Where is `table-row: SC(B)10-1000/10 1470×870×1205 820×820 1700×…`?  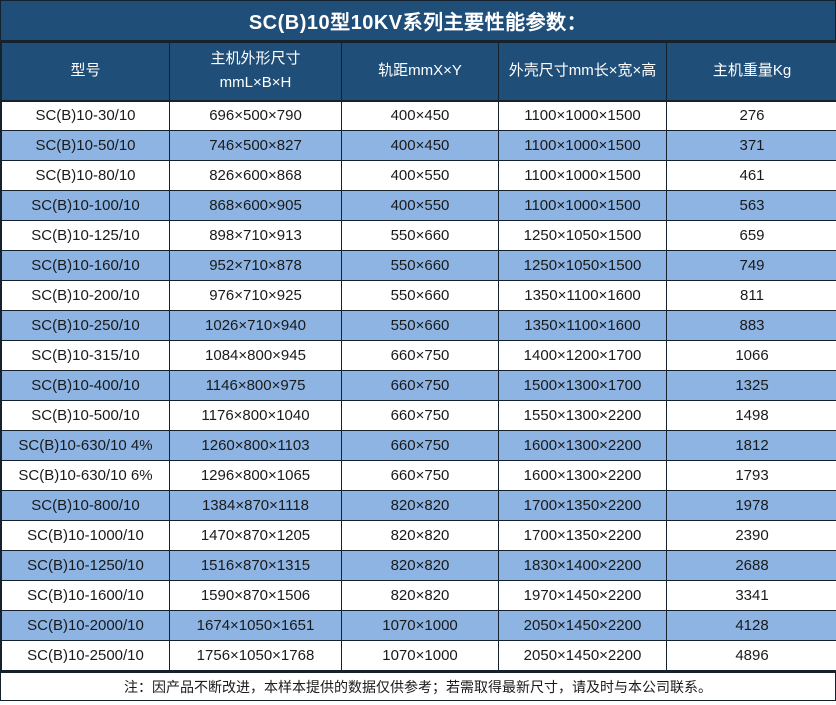
table-row: SC(B)10-1000/10 1470×870×1205 820×820 1700×… is located at coordinates (418, 535).